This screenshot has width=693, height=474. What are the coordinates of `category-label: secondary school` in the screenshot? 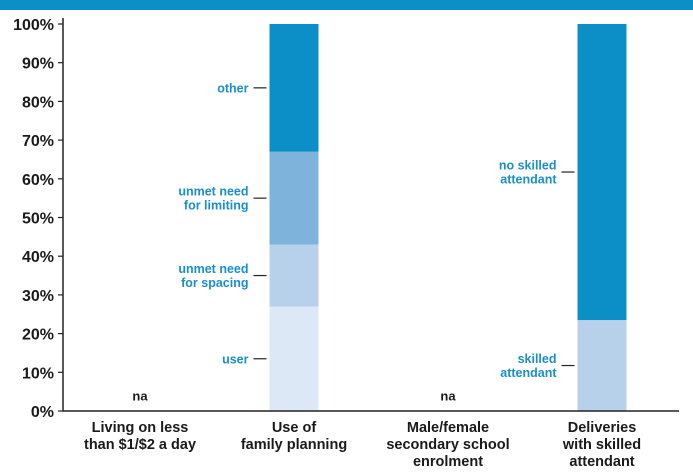 It's located at (447, 445).